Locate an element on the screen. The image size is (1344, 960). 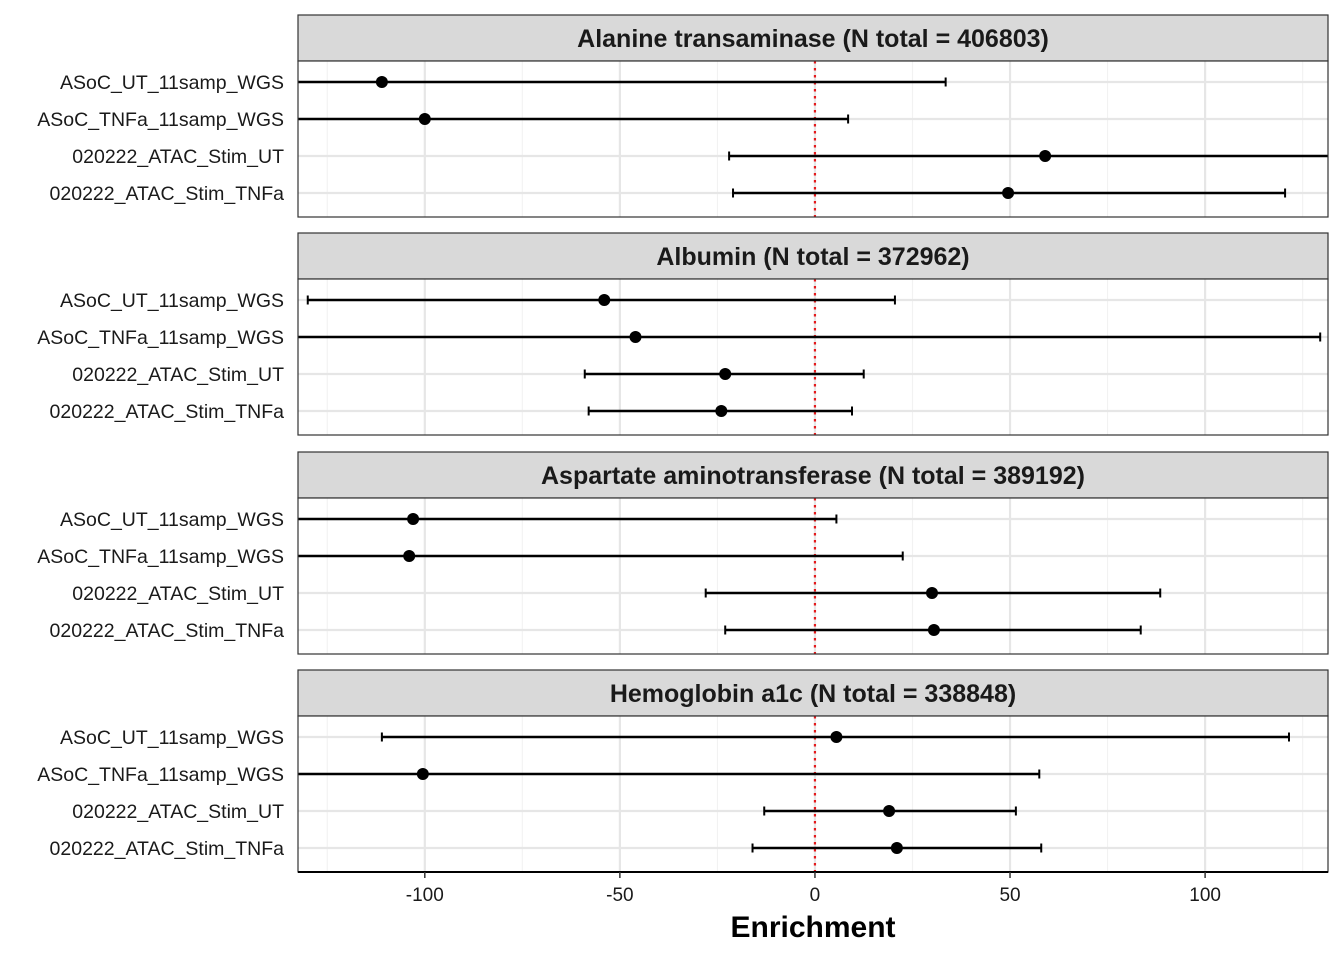
facet-title: Alanine transaminase (N total = 406803) is located at coordinates (813, 39).